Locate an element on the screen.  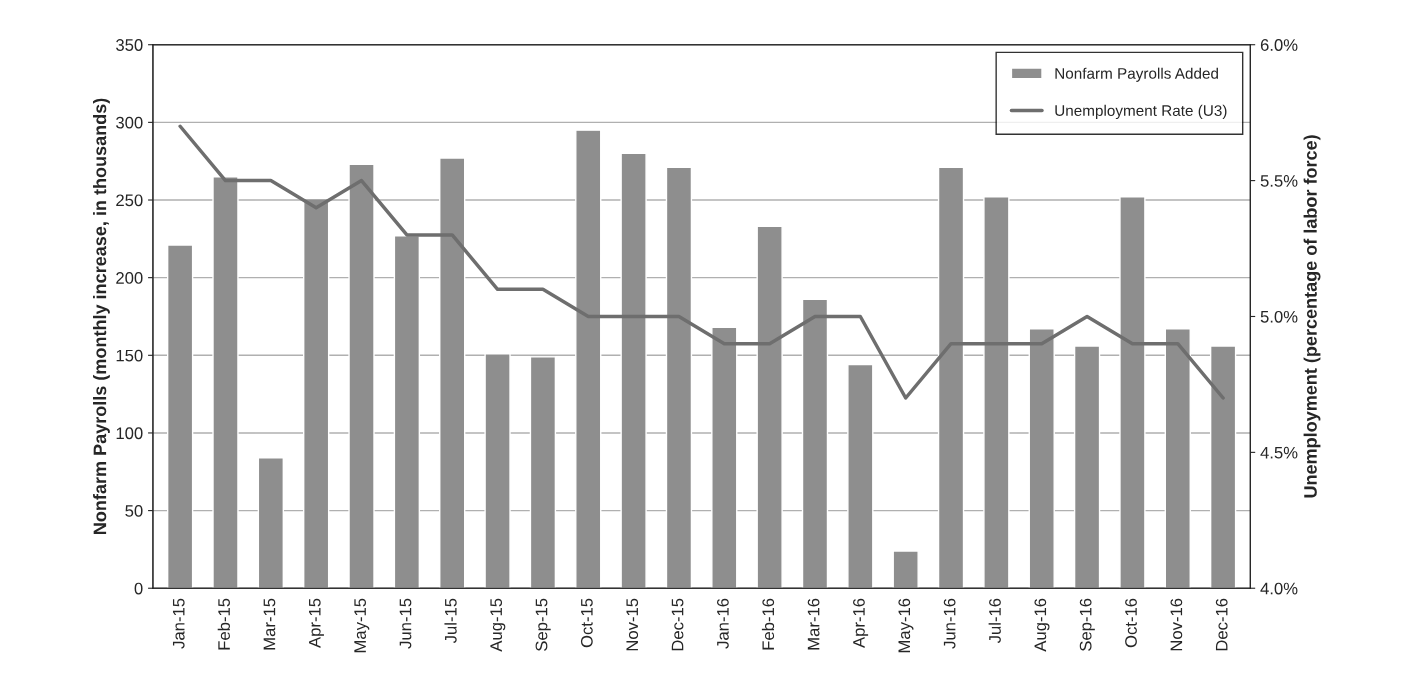
x-tick-label: Aug-15 is located at coordinates (498, 625).